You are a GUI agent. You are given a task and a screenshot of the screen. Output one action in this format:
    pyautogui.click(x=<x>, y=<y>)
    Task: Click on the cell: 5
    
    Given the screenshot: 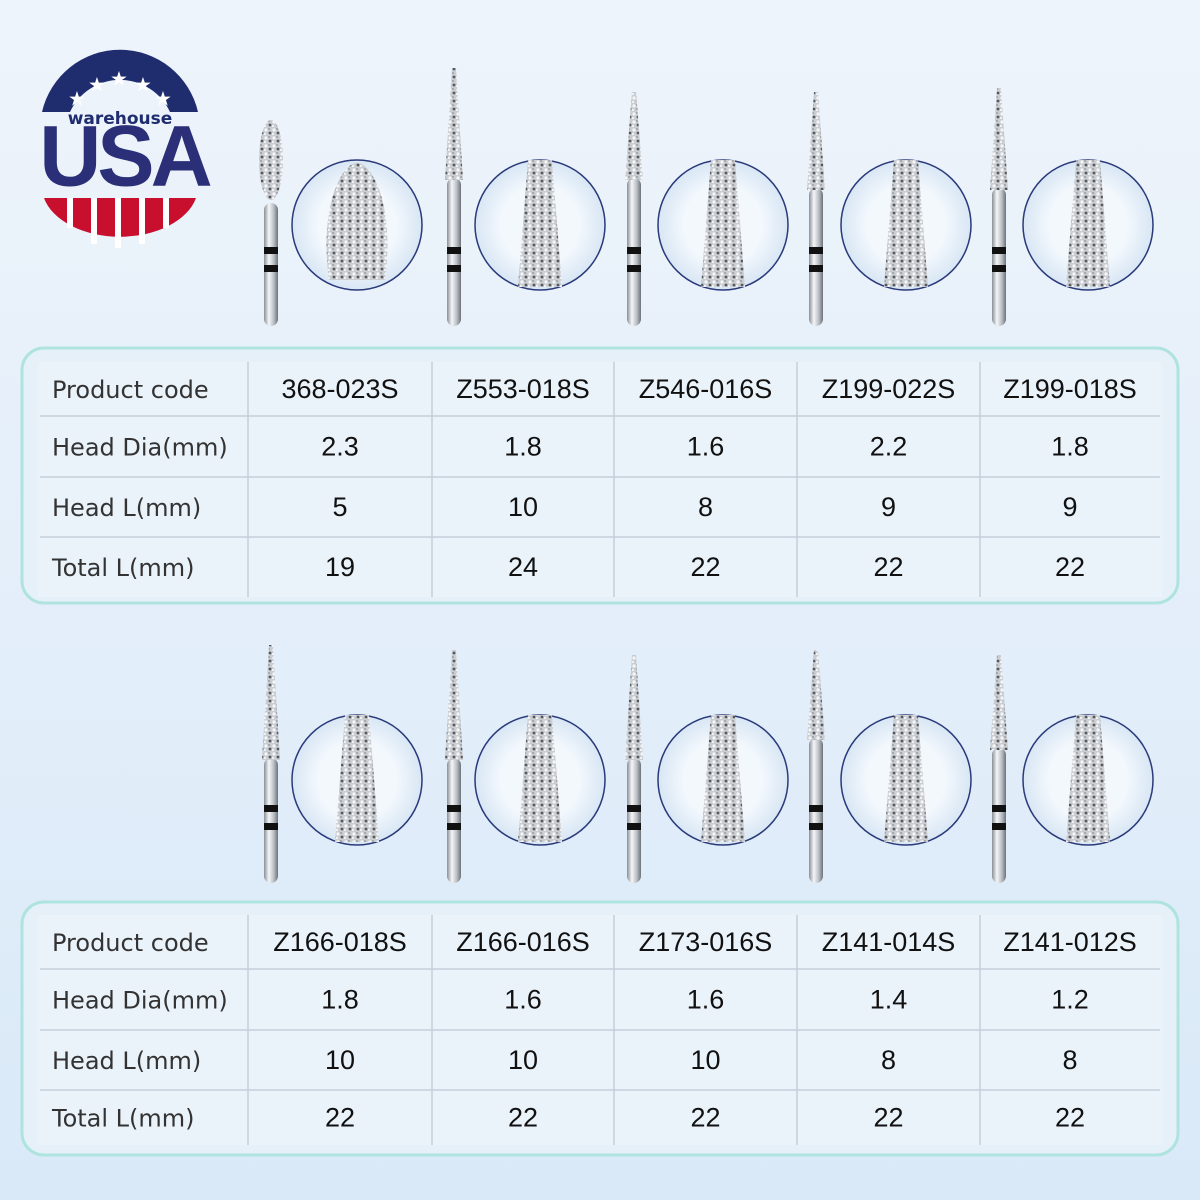 What is the action you would take?
    pyautogui.click(x=339, y=507)
    